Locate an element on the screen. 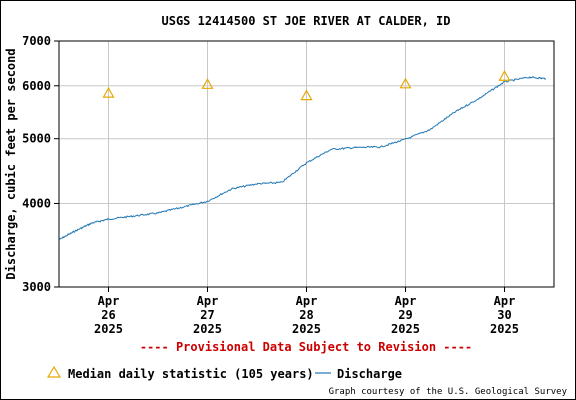  y-axis-label: Discharge, cubic feet per second is located at coordinates (11, 163).